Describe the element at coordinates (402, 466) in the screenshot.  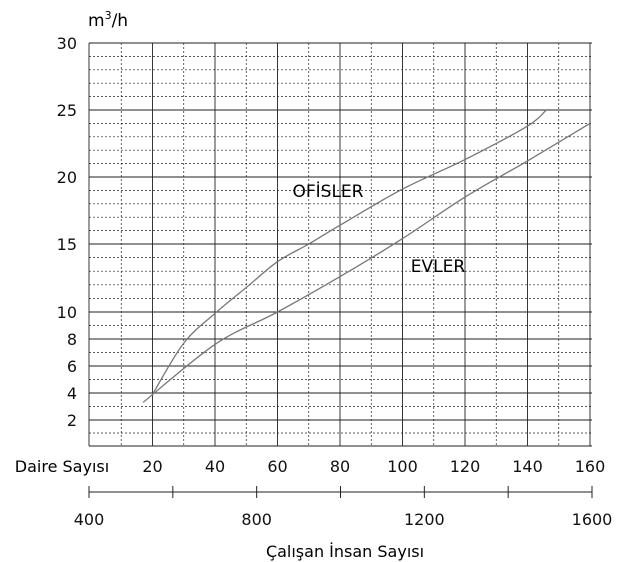
I see `x-tick-label: 100` at that location.